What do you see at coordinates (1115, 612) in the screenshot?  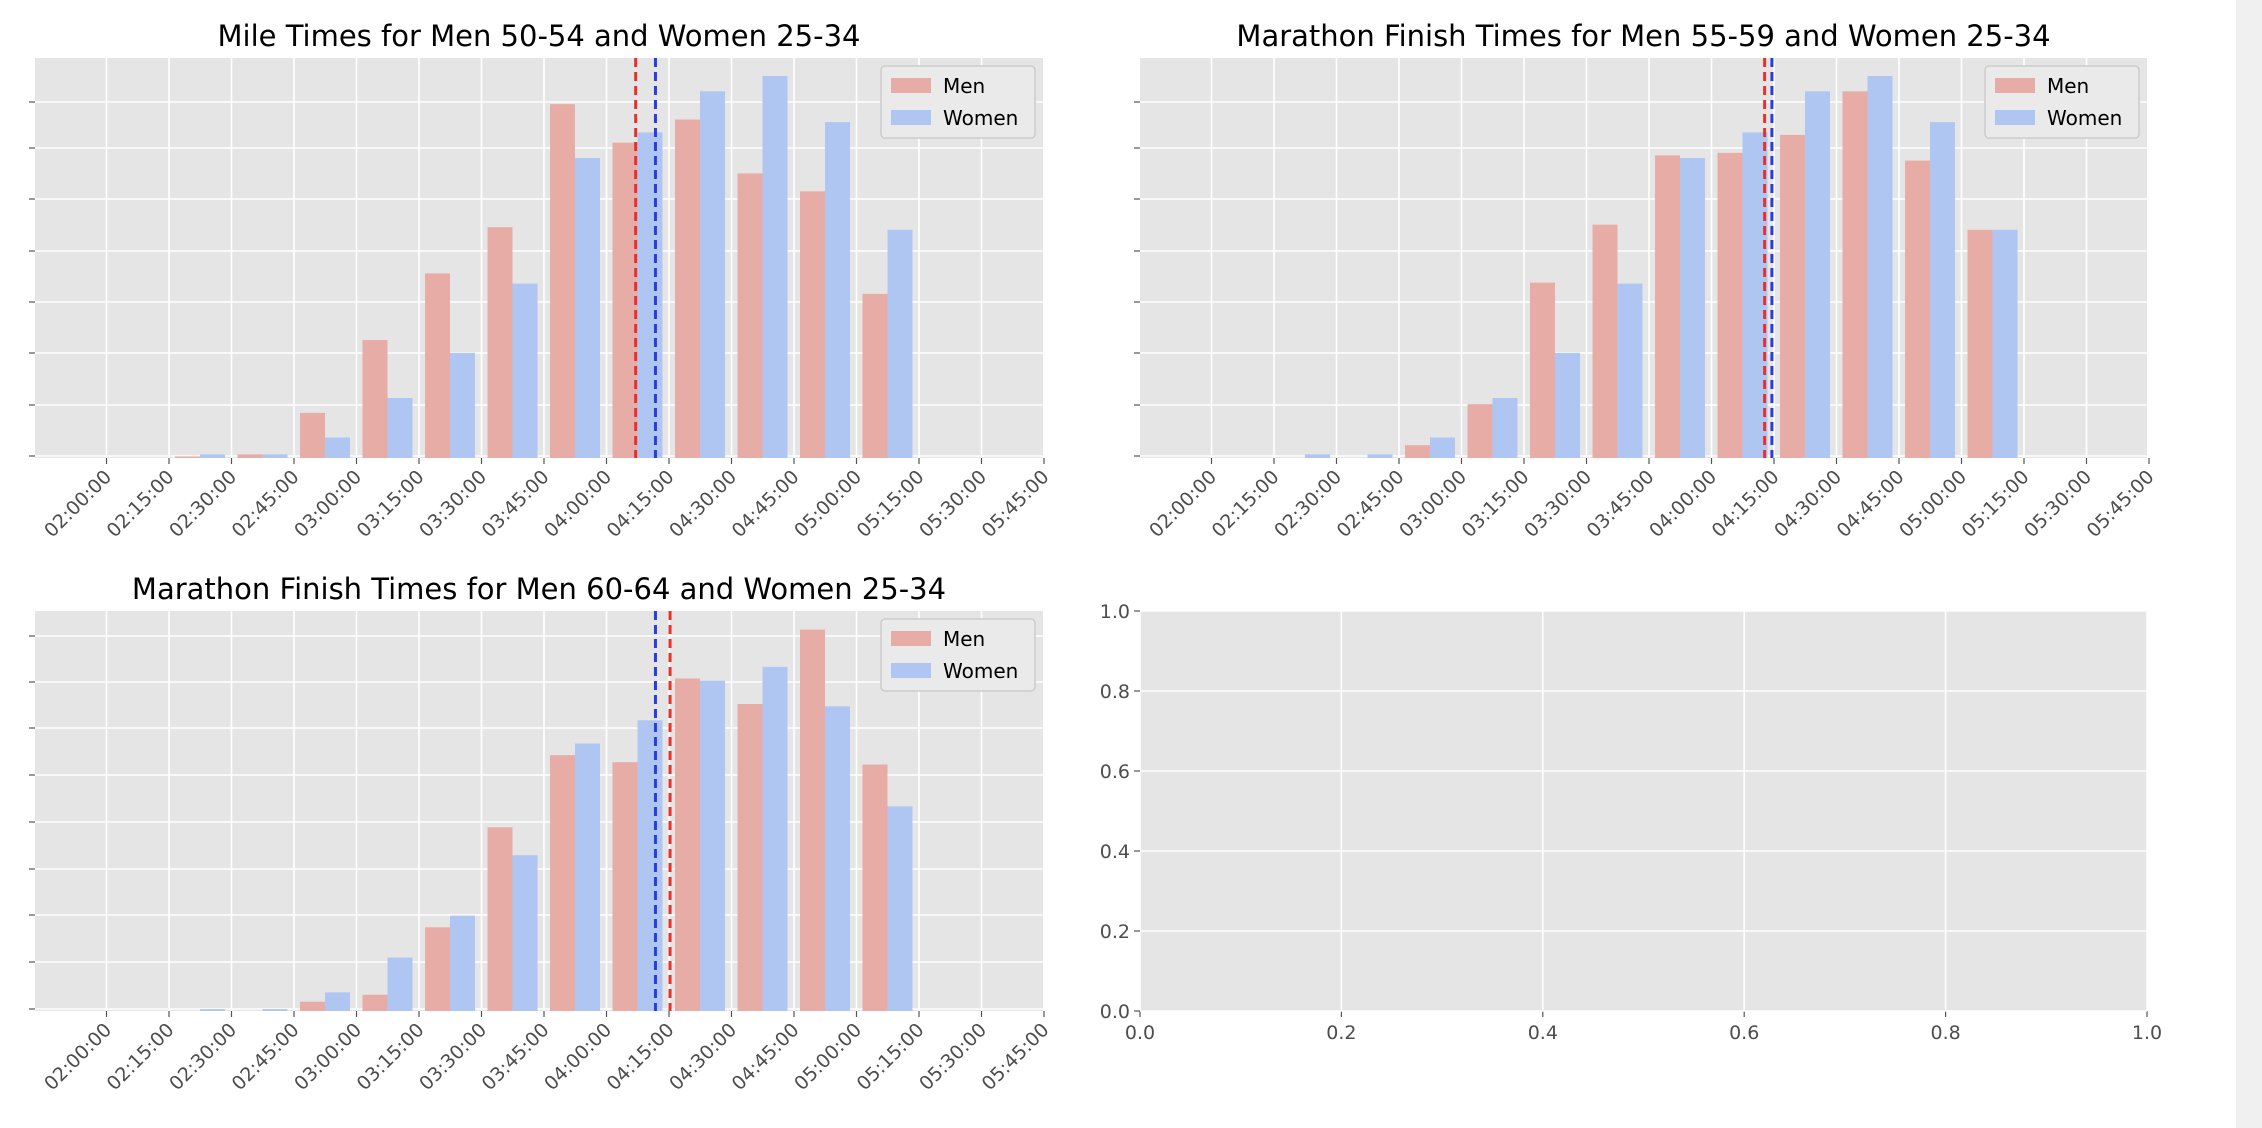 I see `y-tick-label: 1.0` at bounding box center [1115, 612].